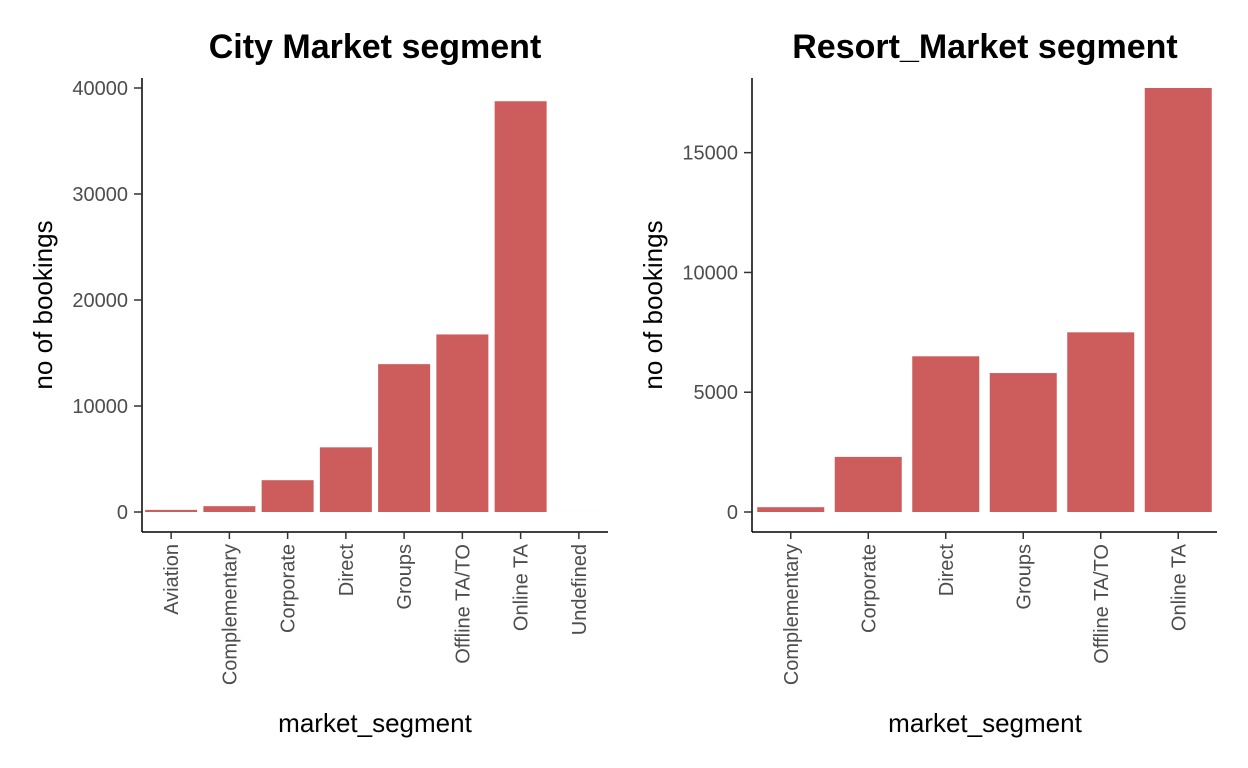  What do you see at coordinates (172, 579) in the screenshot?
I see `x-tick-label: Aviation` at bounding box center [172, 579].